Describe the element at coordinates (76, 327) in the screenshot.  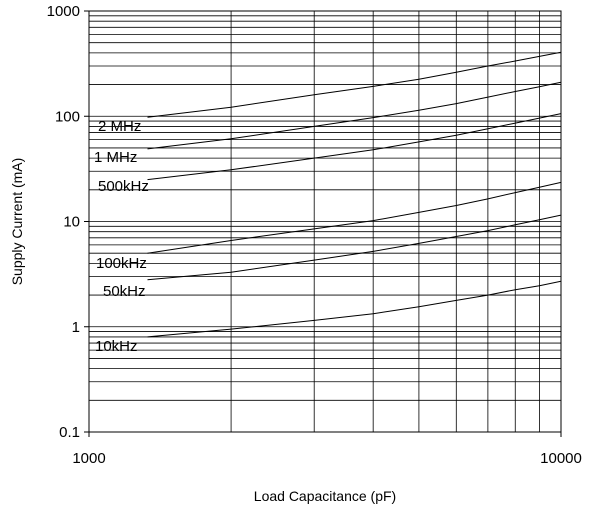
I see `y-tick-label: 1` at that location.